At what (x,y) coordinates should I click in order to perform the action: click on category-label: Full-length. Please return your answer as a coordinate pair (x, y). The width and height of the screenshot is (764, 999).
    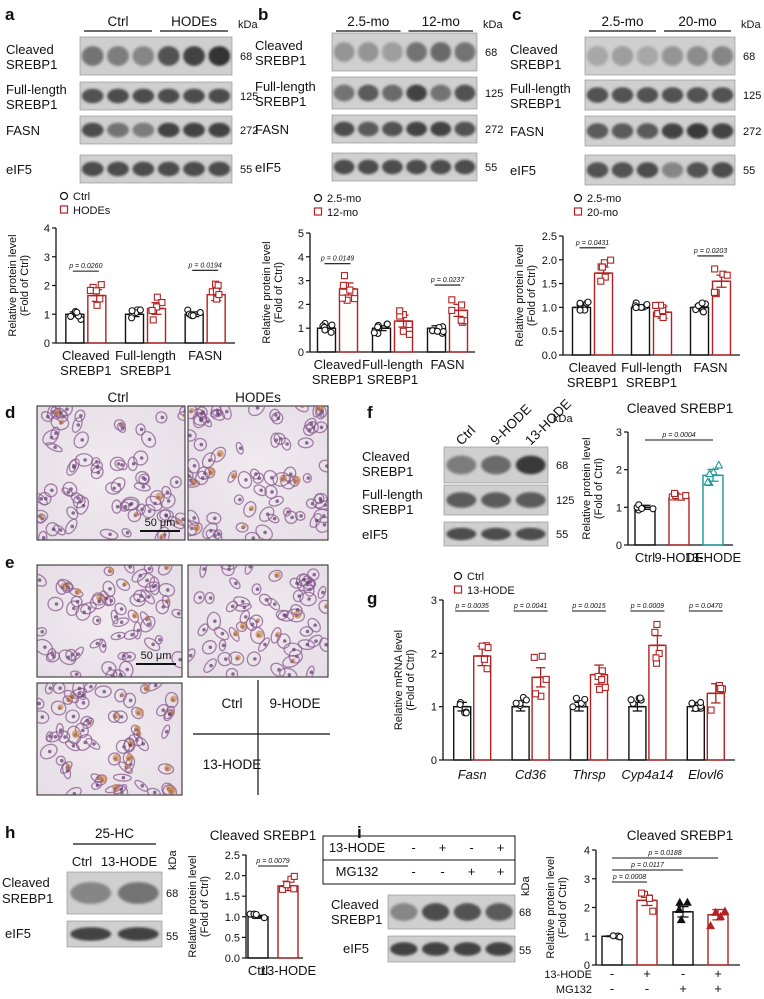
    Looking at the image, I should click on (145, 355).